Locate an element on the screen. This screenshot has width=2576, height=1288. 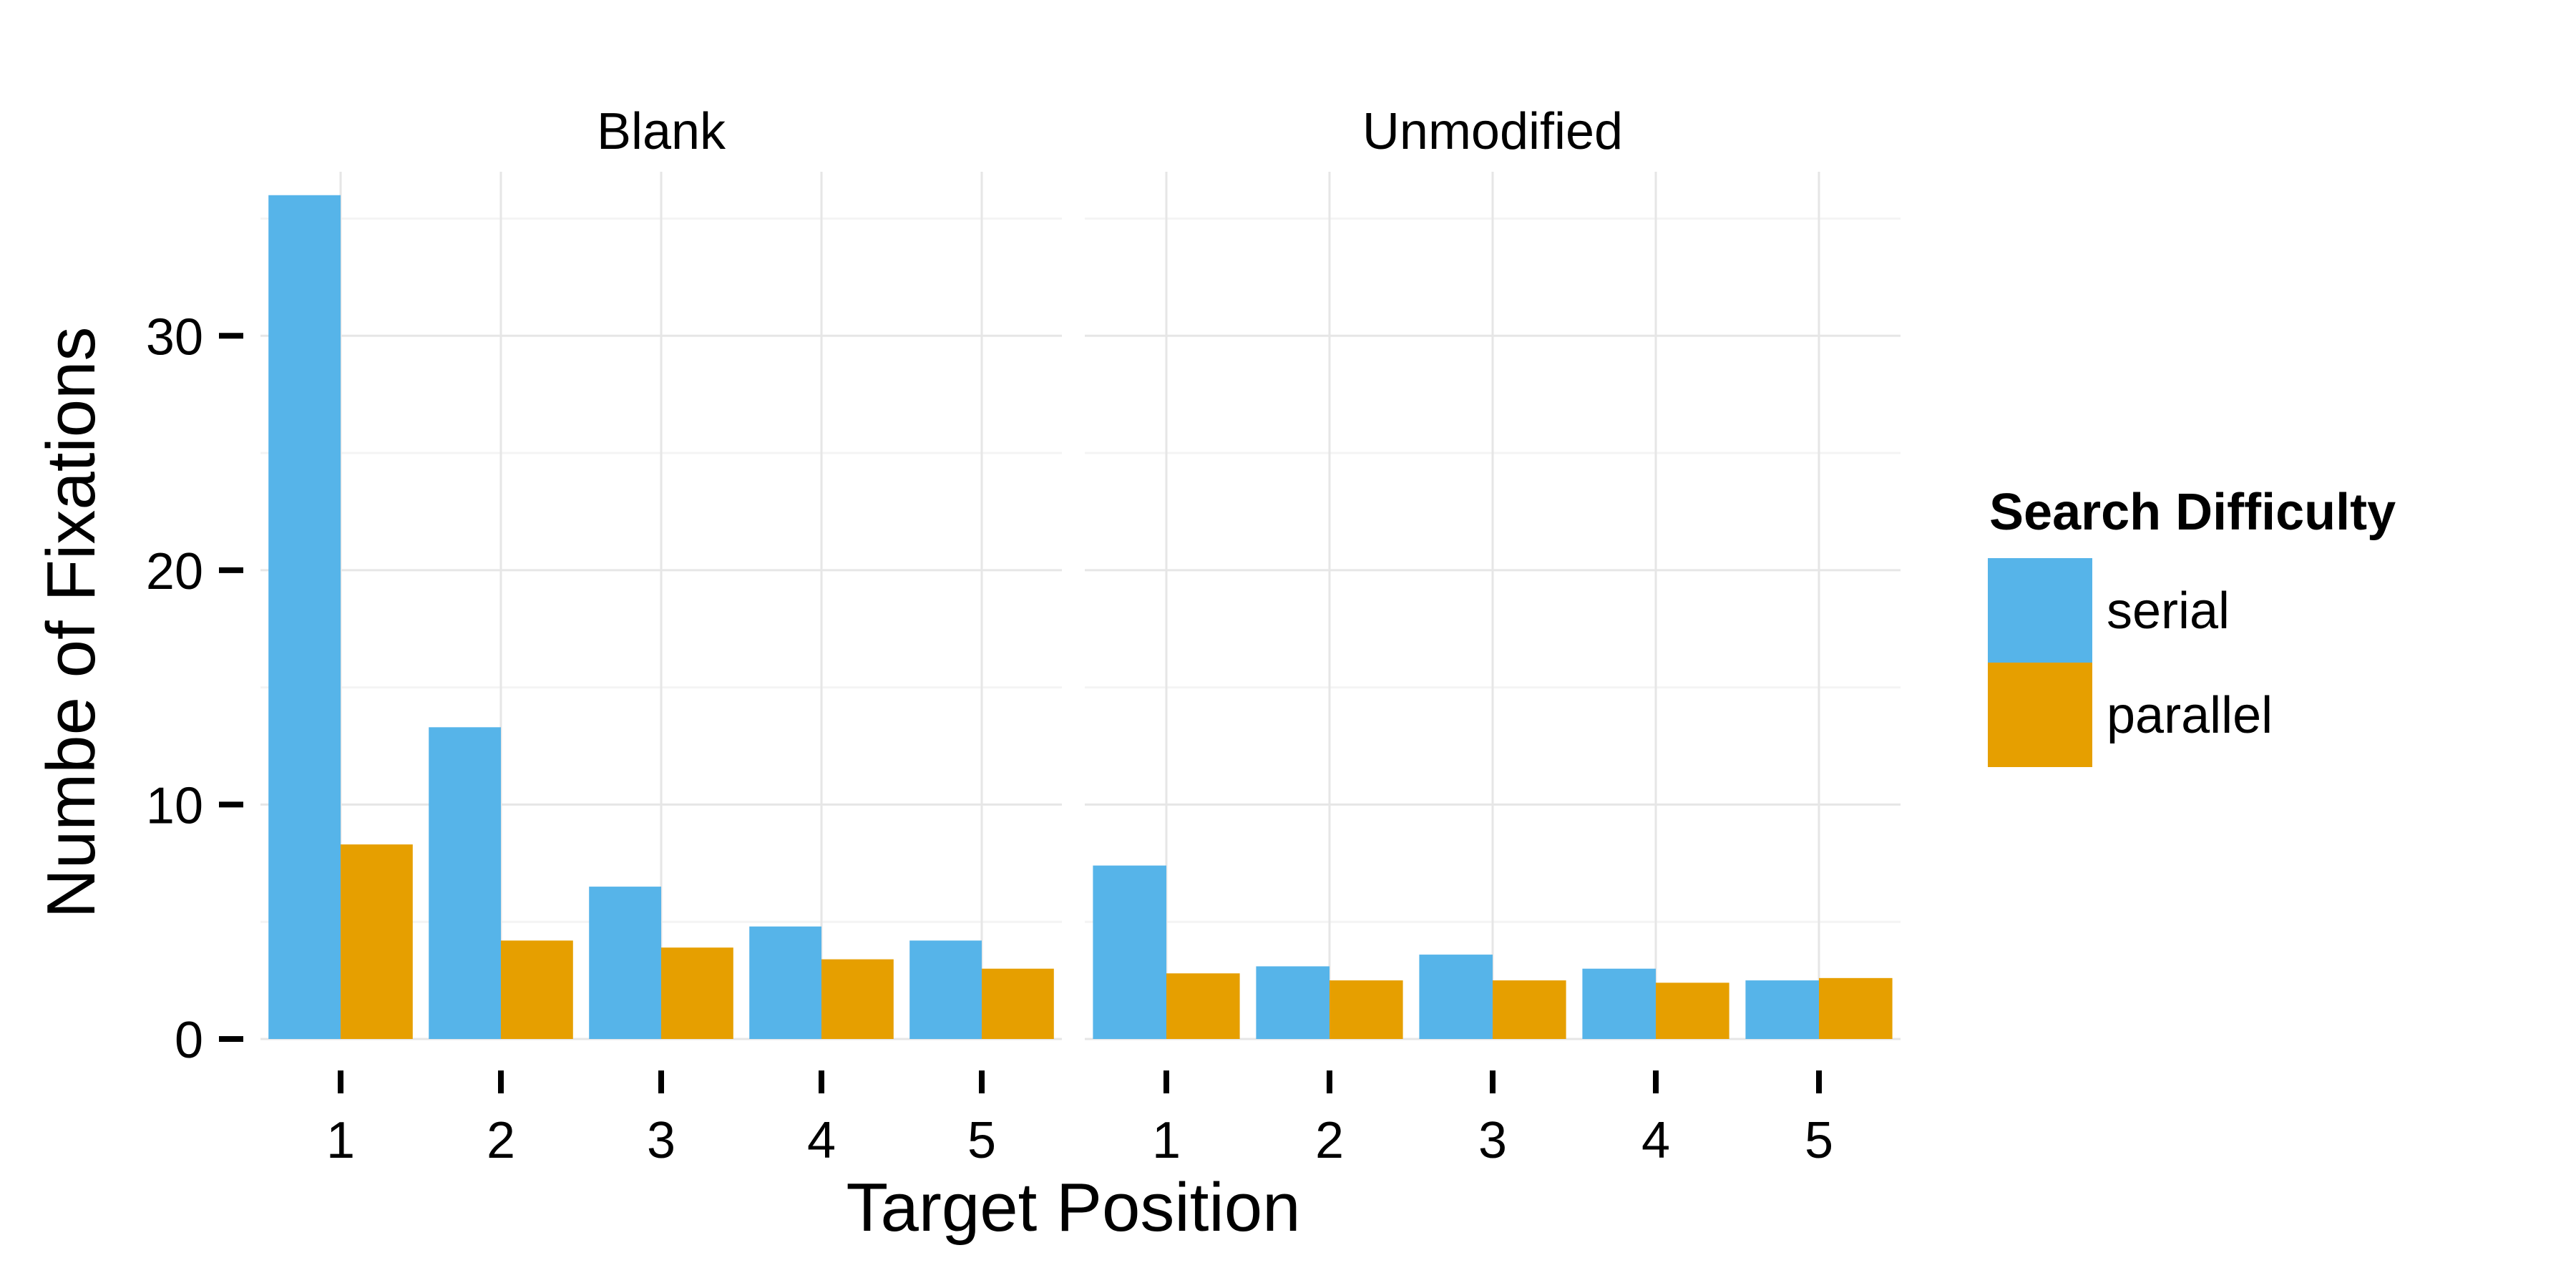
x-axis-title: Target Position is located at coordinates (1073, 1207).